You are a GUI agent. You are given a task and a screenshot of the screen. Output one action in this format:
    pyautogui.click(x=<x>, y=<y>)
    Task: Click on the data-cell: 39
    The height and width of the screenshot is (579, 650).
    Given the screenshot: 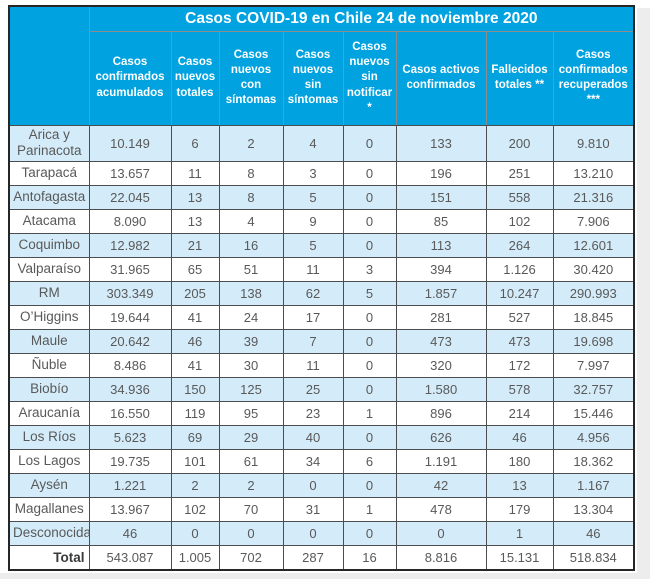 What is the action you would take?
    pyautogui.click(x=251, y=342)
    